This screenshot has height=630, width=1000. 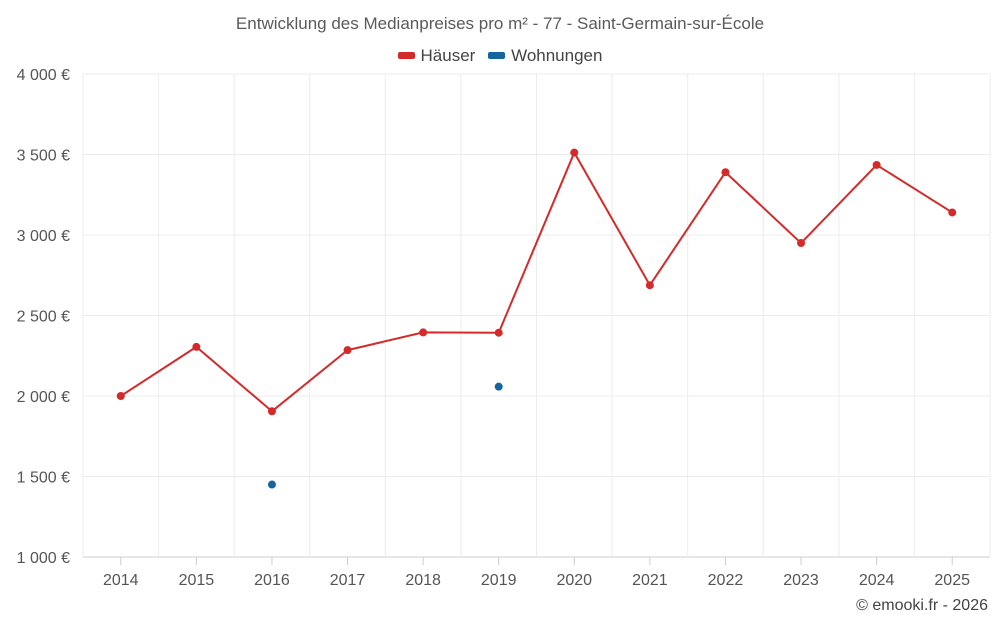 I want to click on chart-legend: Häuser Wohnungen, so click(x=500, y=55).